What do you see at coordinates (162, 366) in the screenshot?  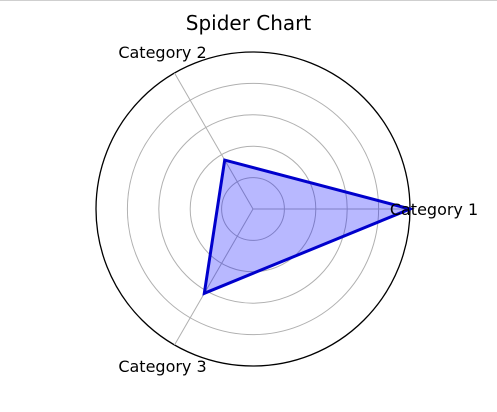 I see `category-label: Category 3` at bounding box center [162, 366].